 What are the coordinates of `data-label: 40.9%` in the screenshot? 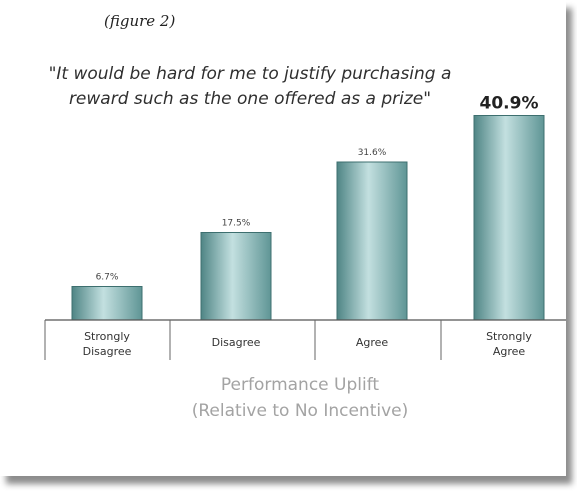 It's located at (509, 104).